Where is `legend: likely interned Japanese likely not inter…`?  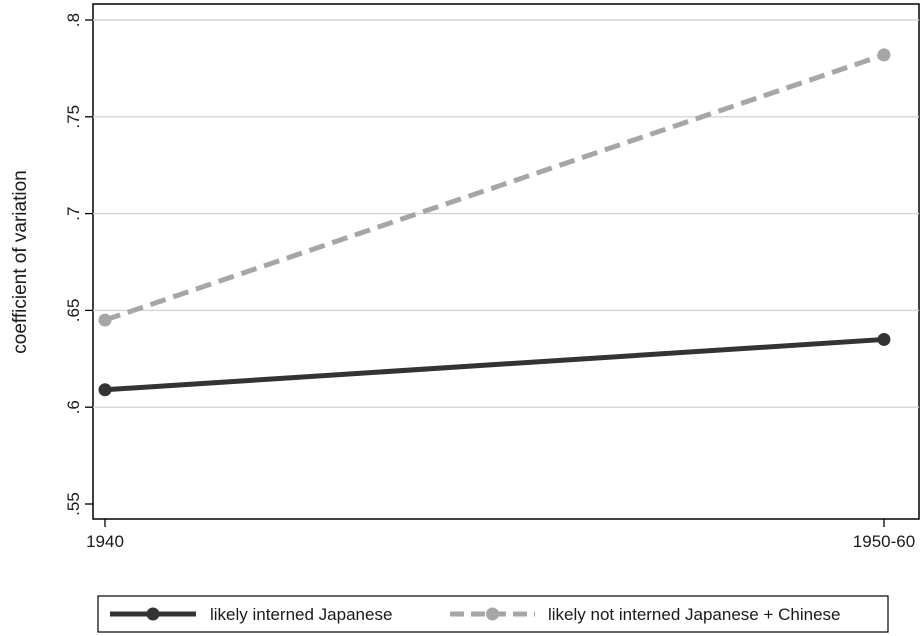 legend: likely interned Japanese likely not inter… is located at coordinates (493, 614).